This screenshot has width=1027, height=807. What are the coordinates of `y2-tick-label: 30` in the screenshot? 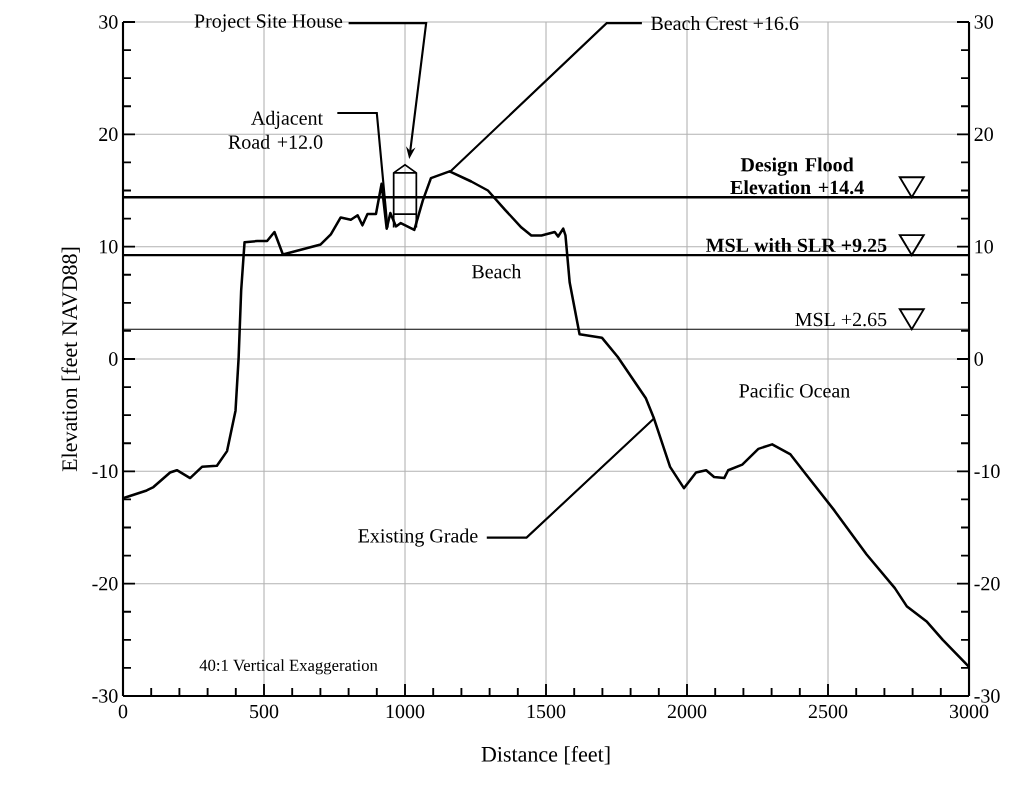 It's located at (983, 22).